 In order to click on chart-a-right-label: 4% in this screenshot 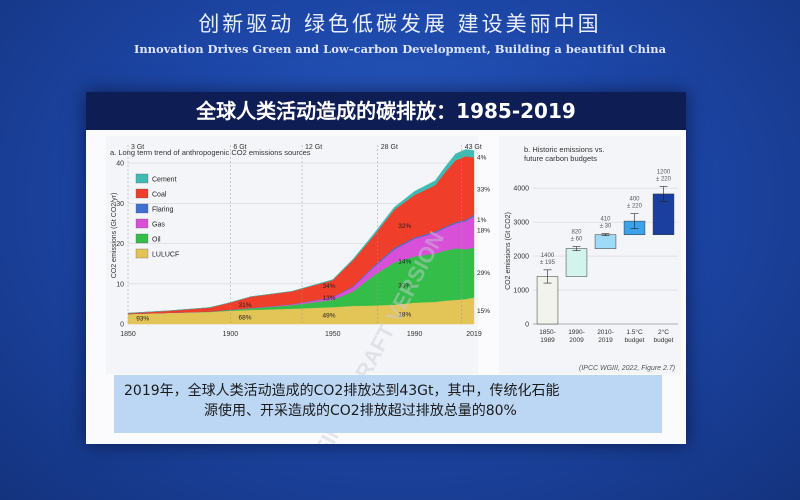, I will do `click(482, 158)`.